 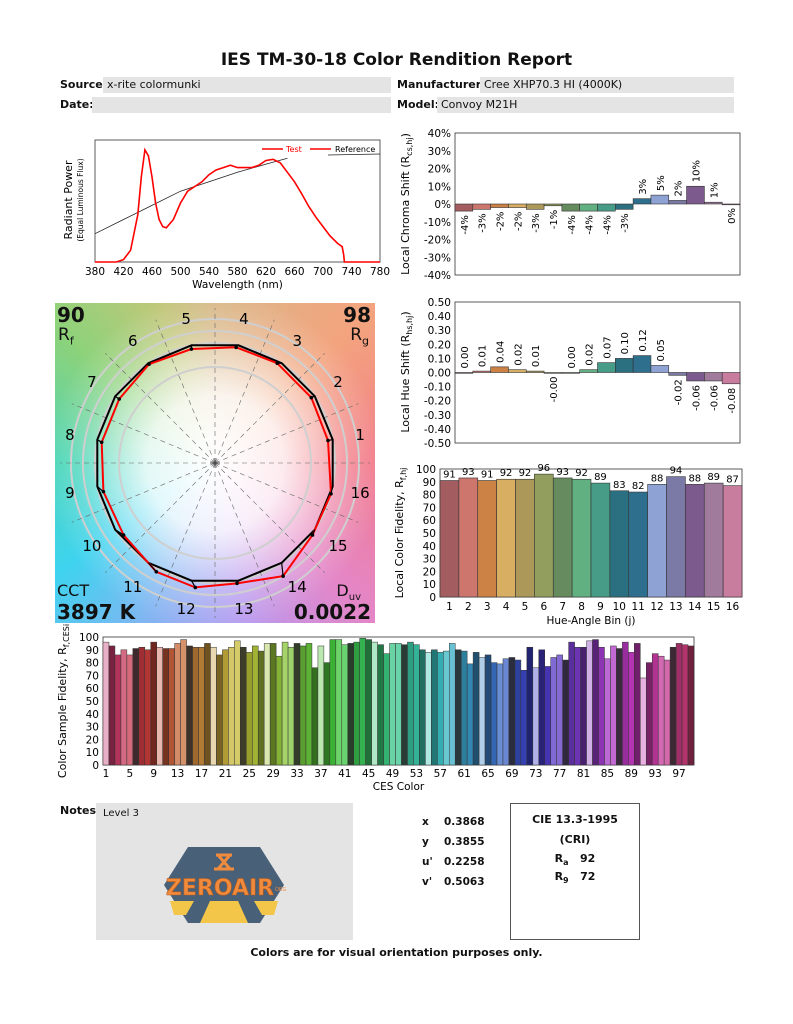 I want to click on bin-label: 10, so click(x=91, y=546).